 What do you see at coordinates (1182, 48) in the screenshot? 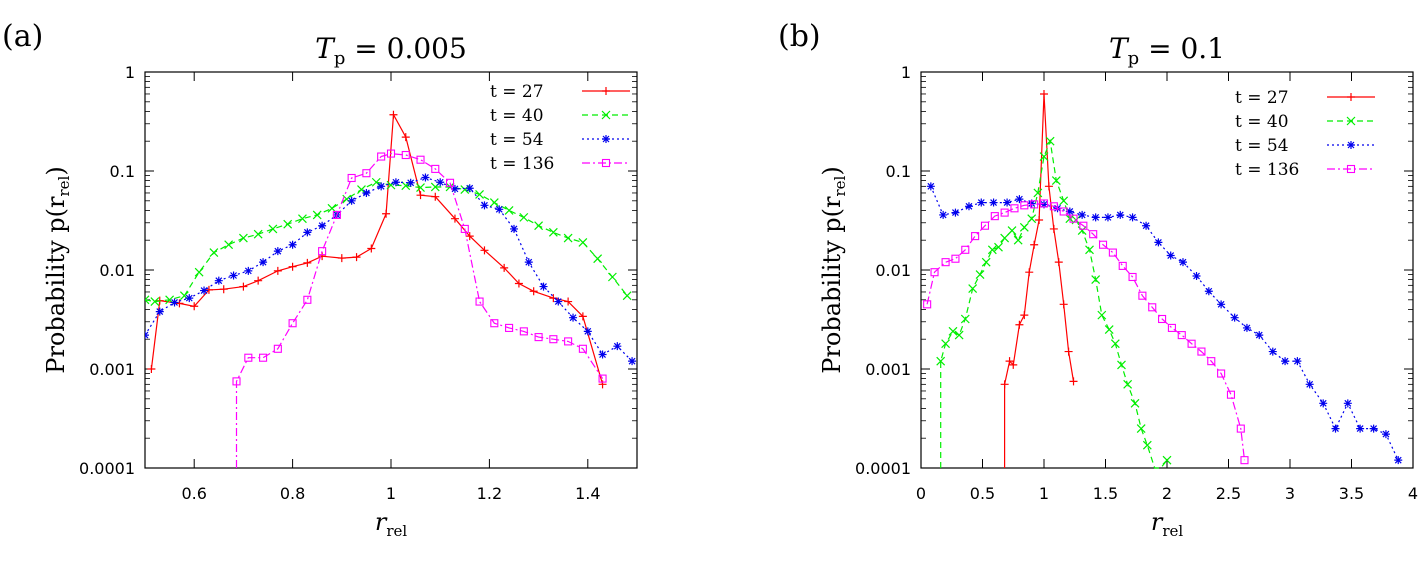
I see `title-value: = 0.1` at bounding box center [1182, 48].